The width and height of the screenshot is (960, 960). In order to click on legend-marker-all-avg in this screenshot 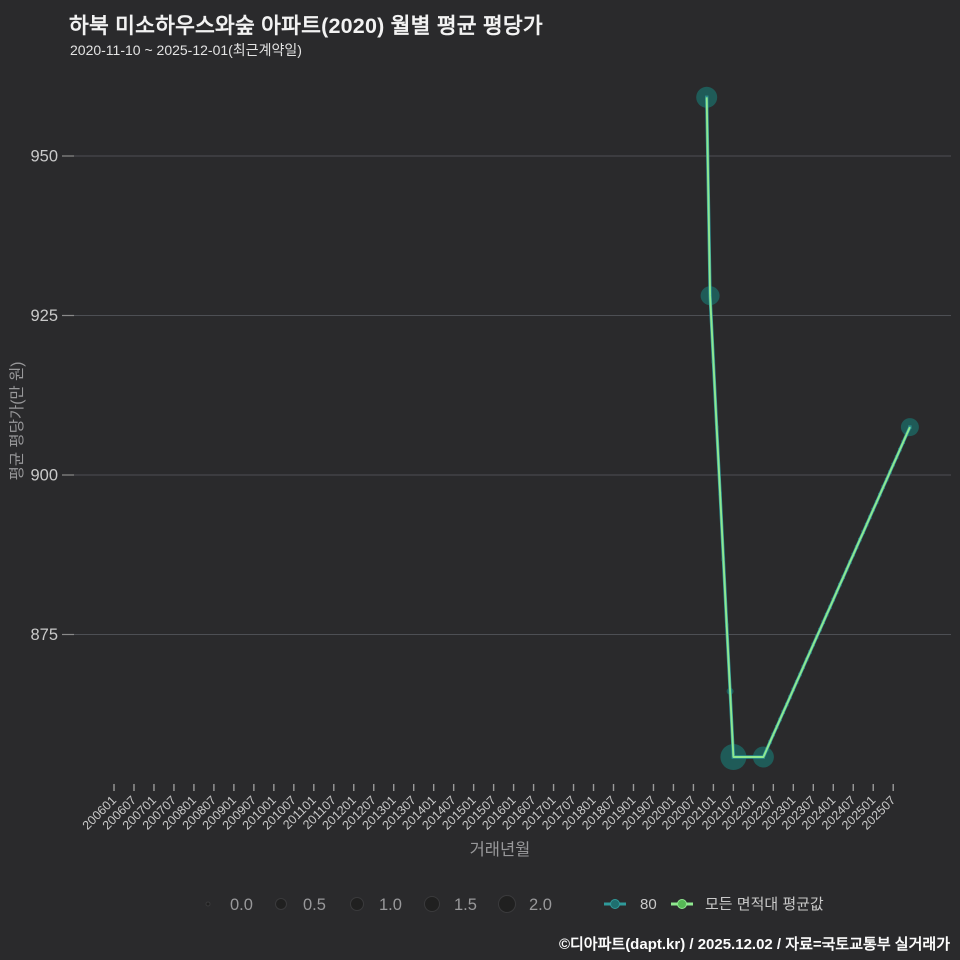, I will do `click(682, 904)`.